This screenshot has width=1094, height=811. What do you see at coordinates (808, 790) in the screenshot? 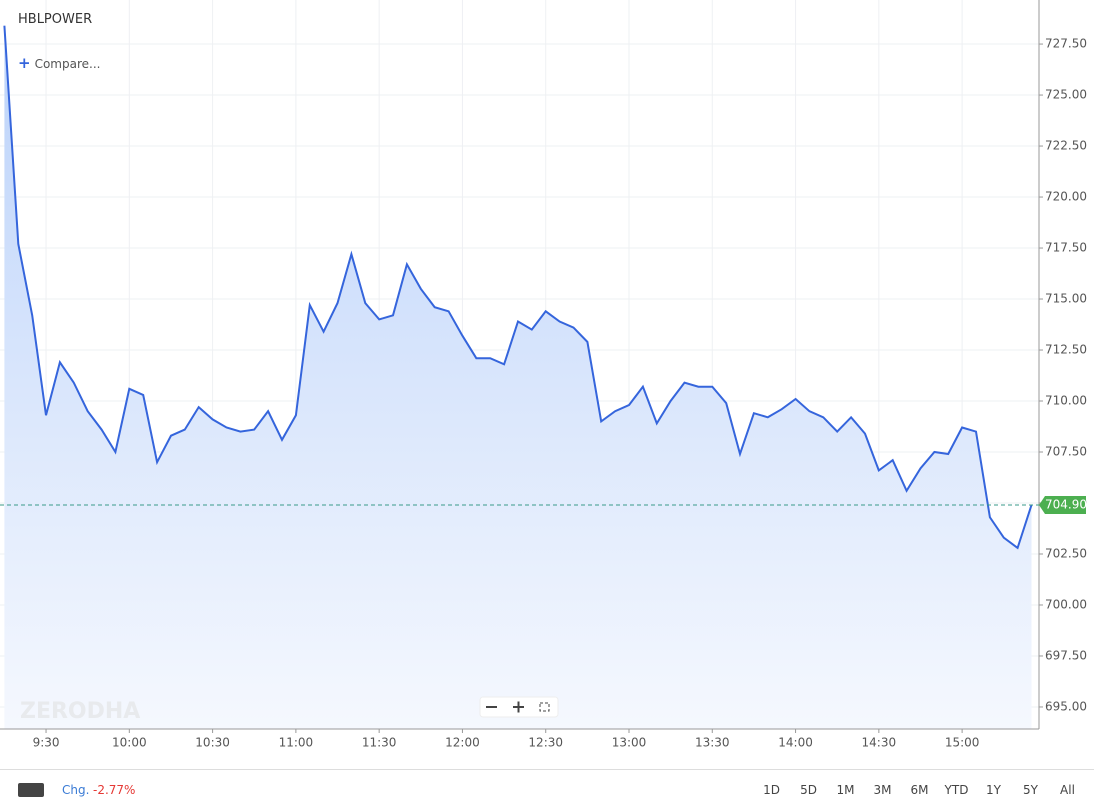
I see `range-button: 5D` at bounding box center [808, 790].